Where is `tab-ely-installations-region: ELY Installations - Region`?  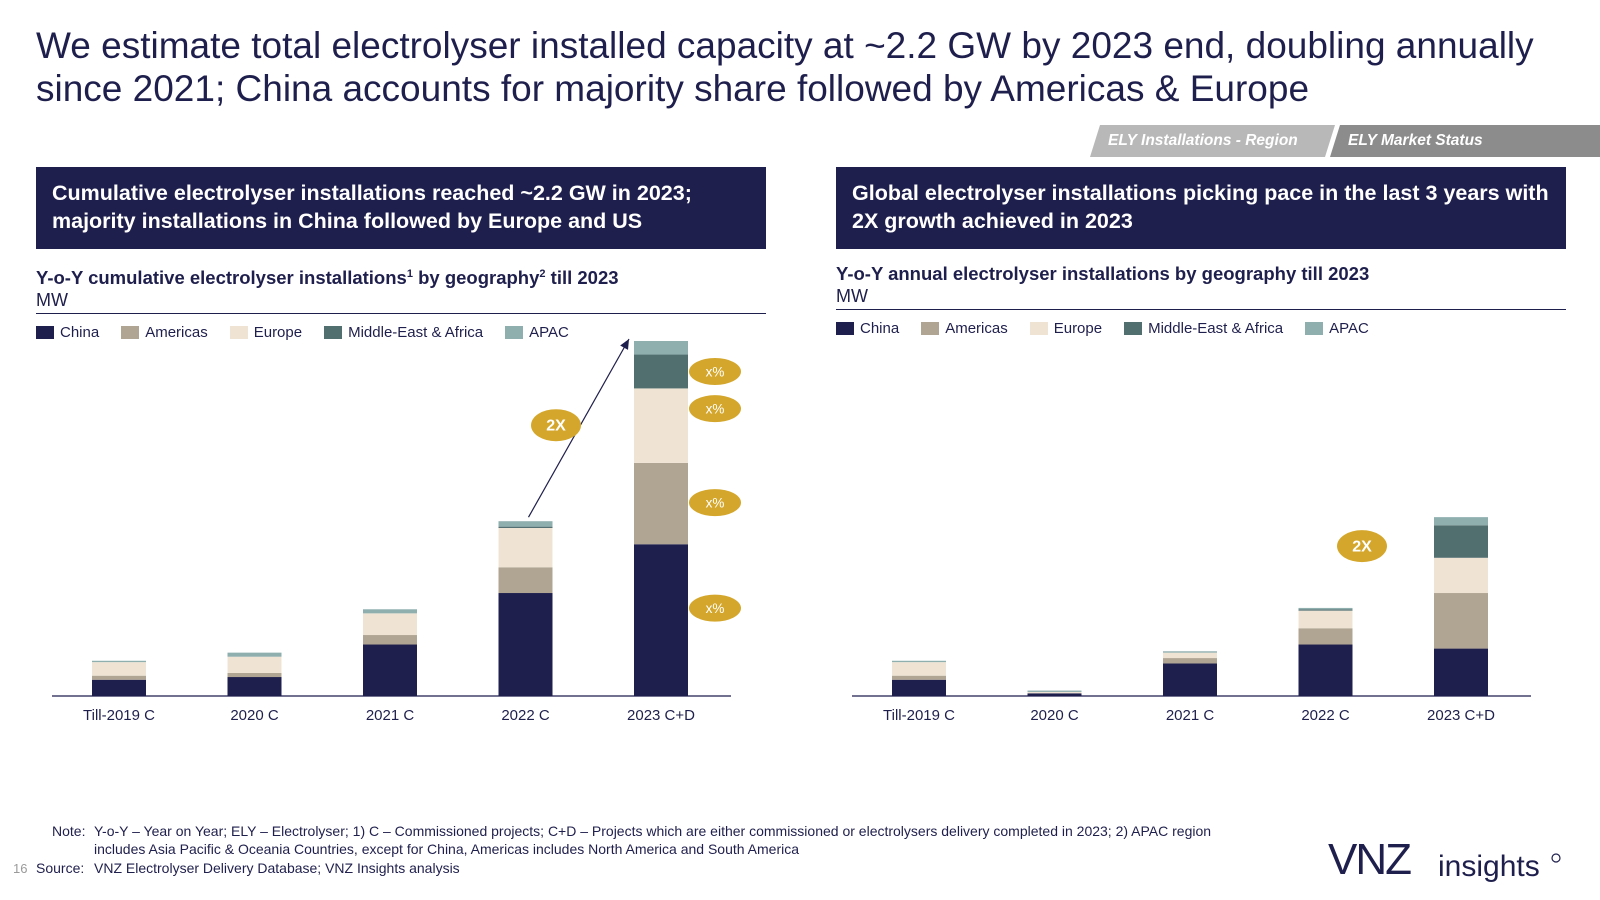
tab-ely-installations-region: ELY Installations - Region is located at coordinates (1212, 141).